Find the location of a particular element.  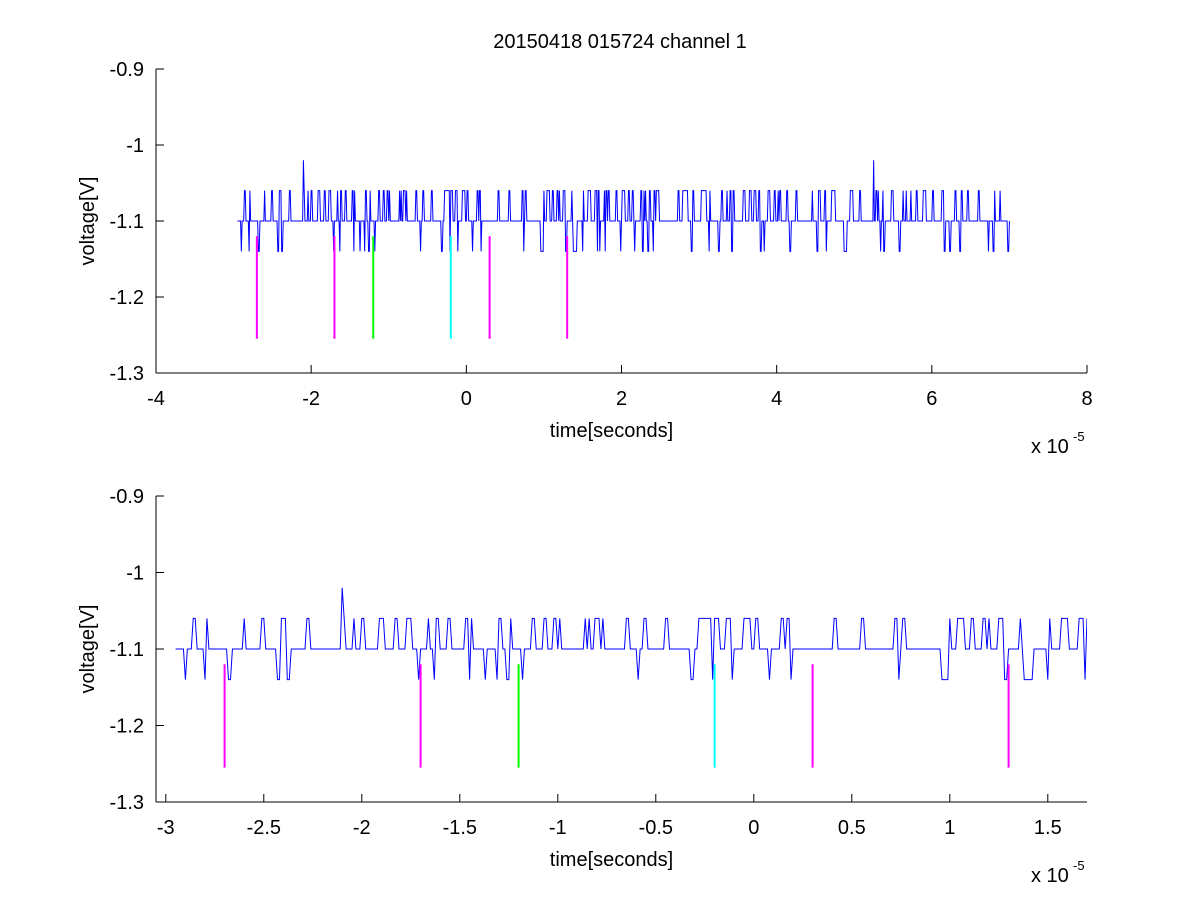

top-y-tick-label: -1.1 is located at coordinates (127, 222).